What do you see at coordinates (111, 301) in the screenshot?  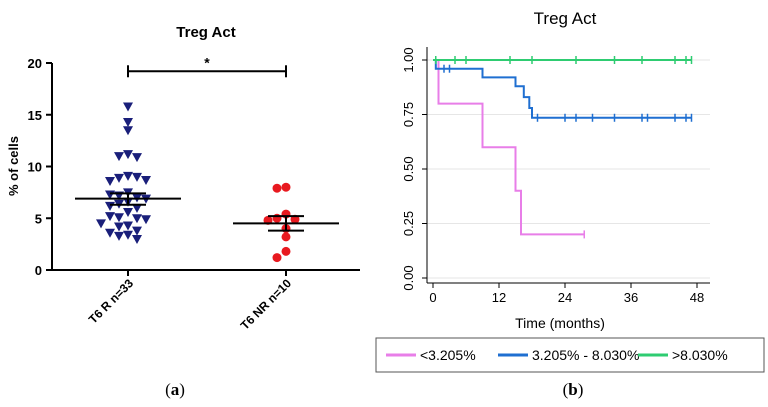 I see `category-label: T6 R n=33` at bounding box center [111, 301].